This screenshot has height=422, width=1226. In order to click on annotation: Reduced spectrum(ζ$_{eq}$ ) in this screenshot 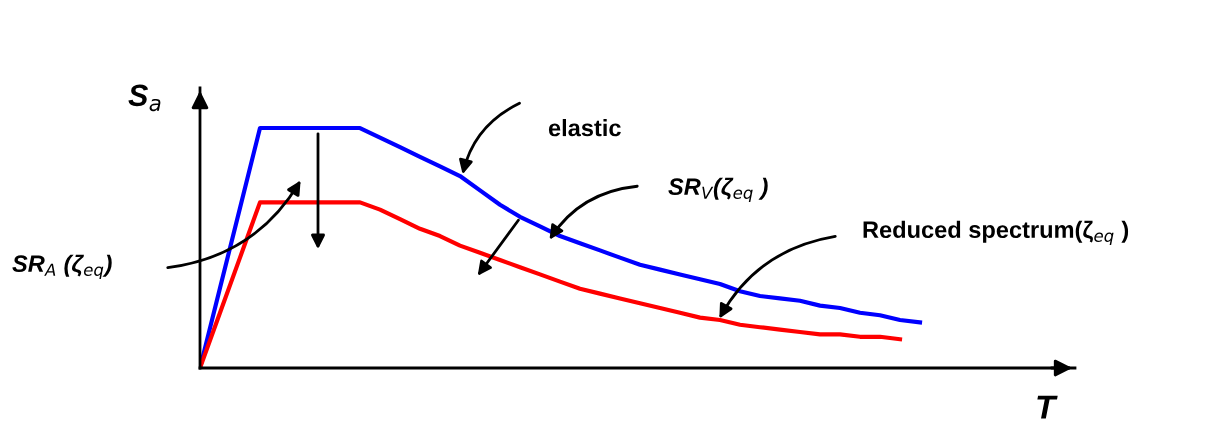, I will do `click(996, 233)`.